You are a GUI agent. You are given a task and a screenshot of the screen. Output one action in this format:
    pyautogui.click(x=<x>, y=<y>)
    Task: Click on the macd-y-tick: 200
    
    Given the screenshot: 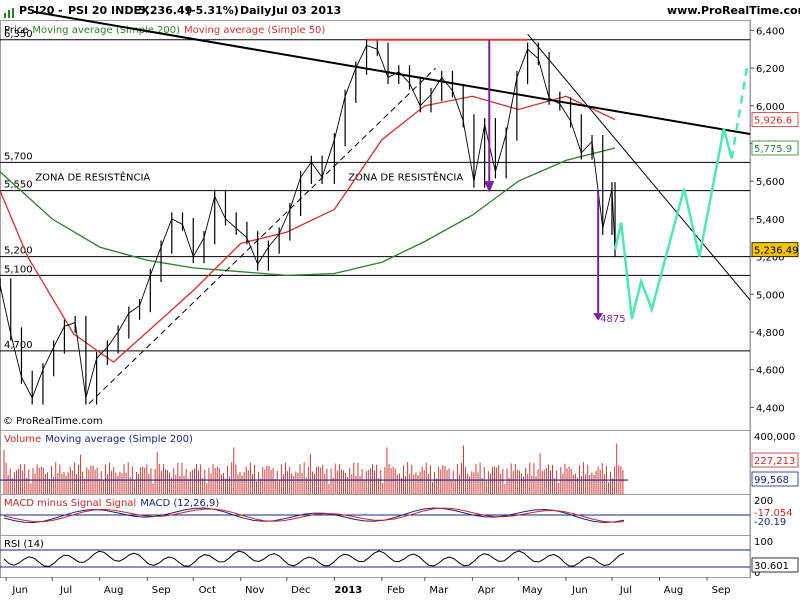 What is the action you would take?
    pyautogui.click(x=763, y=501)
    